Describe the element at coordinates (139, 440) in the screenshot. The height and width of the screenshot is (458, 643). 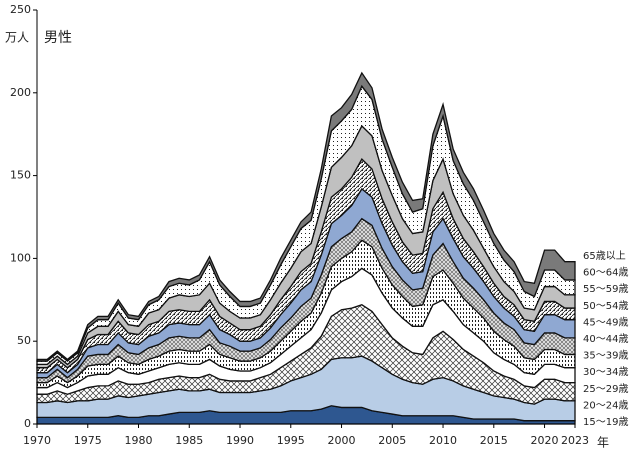
I see `x-tick-label: 1980` at that location.